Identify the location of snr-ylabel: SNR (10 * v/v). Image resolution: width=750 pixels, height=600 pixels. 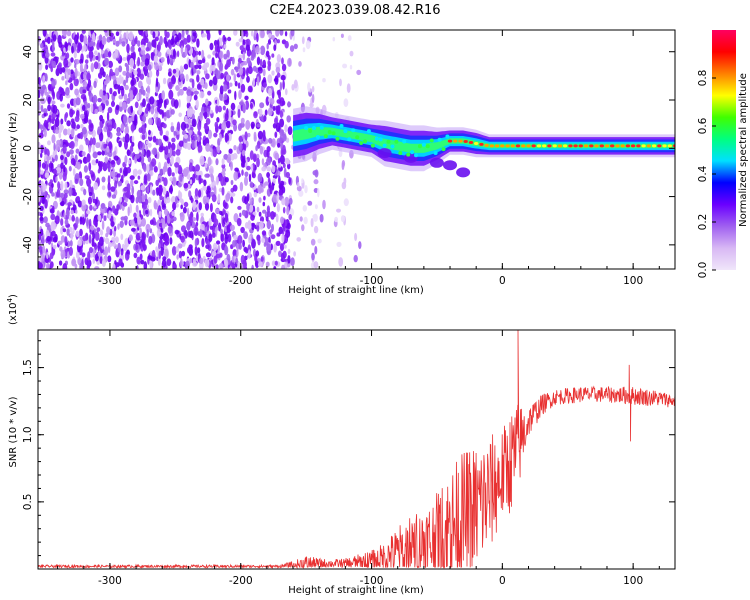
(13, 431).